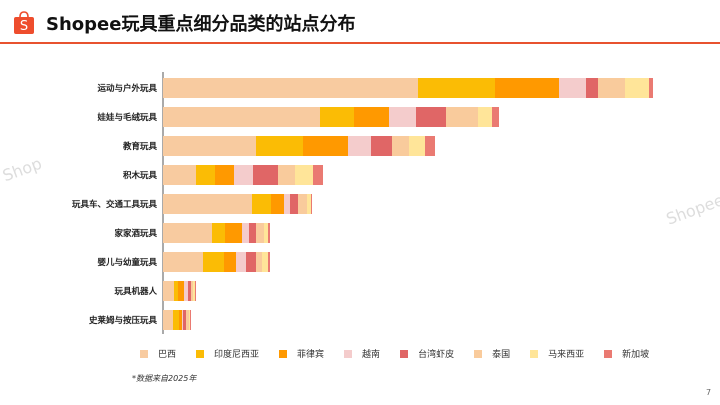 This screenshot has height=405, width=720. What do you see at coordinates (311, 355) in the screenshot?
I see `legend-label: 菲律宾` at bounding box center [311, 355].